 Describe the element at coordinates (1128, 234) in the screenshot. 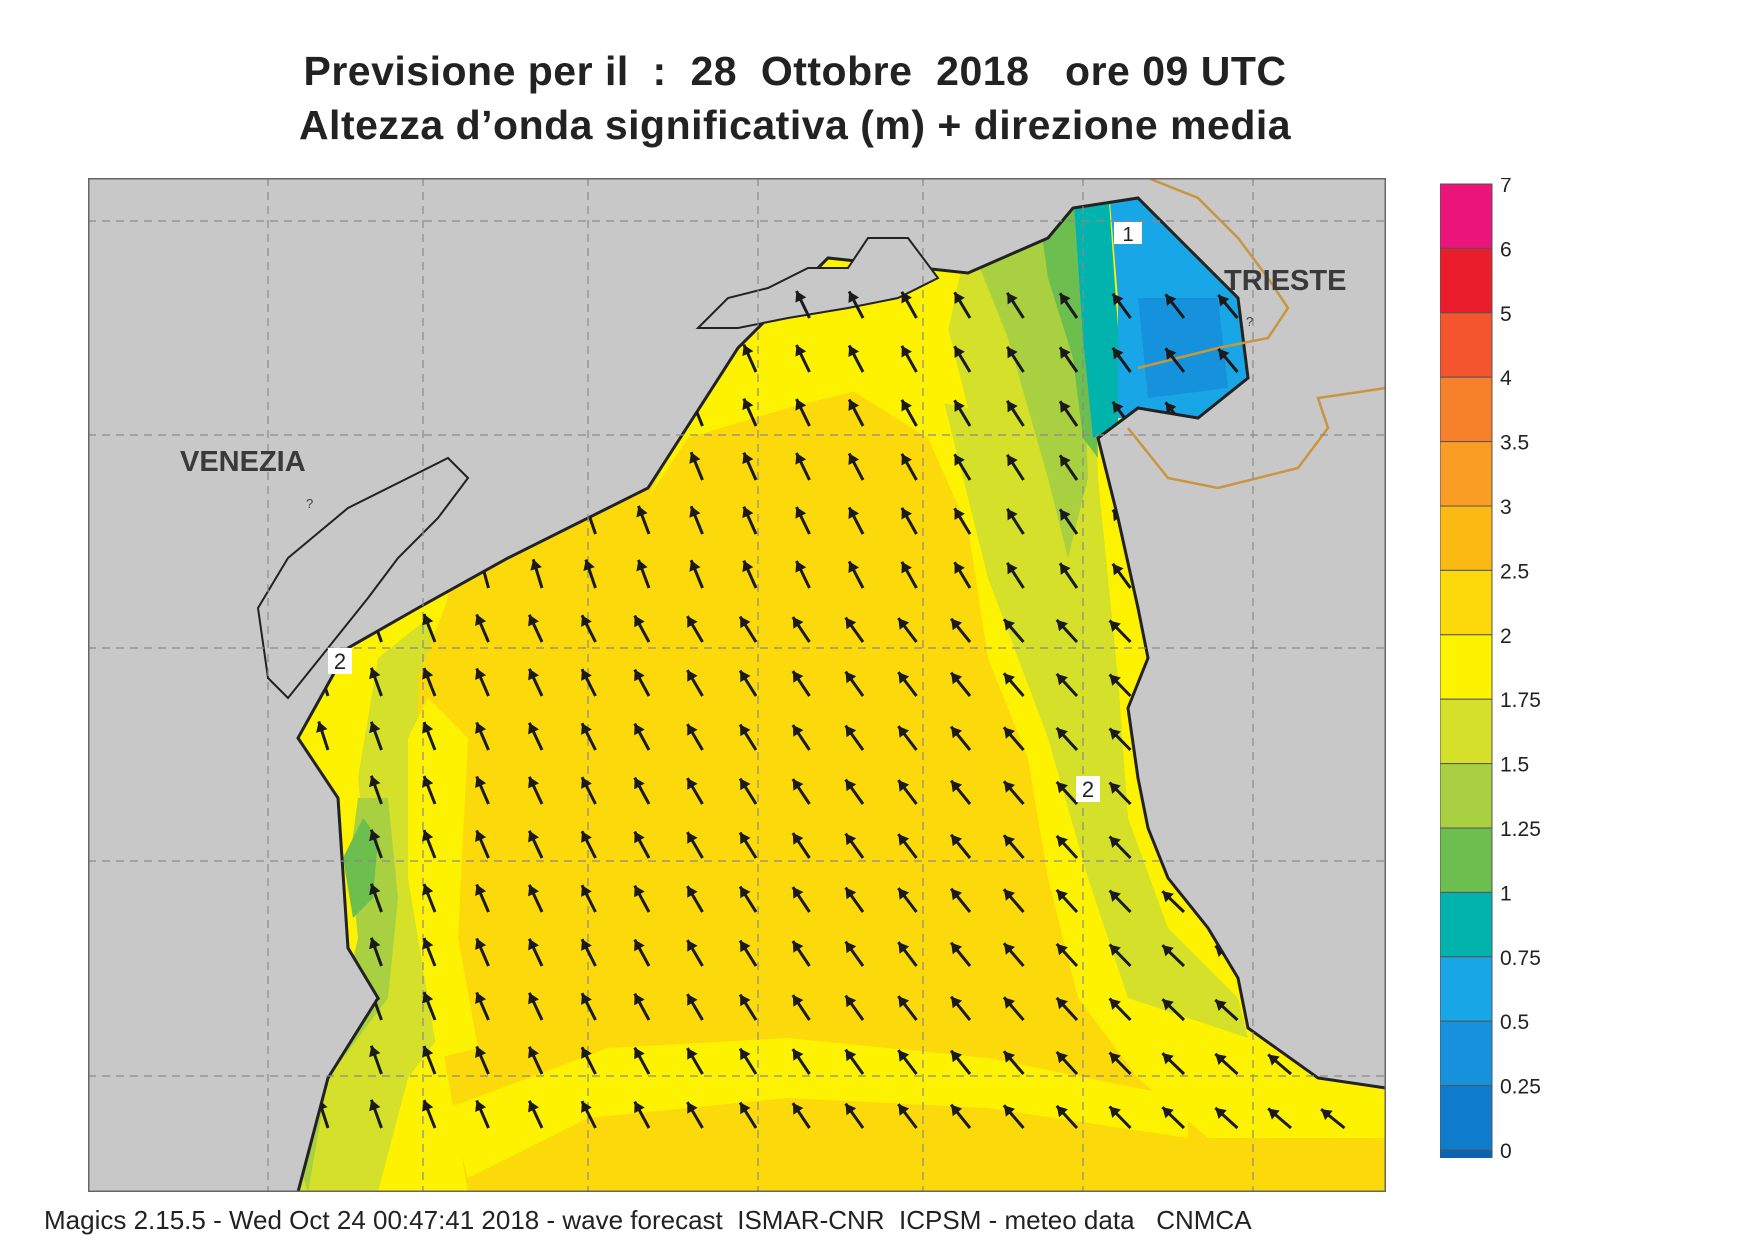

I see `contour-label-1: 1` at that location.